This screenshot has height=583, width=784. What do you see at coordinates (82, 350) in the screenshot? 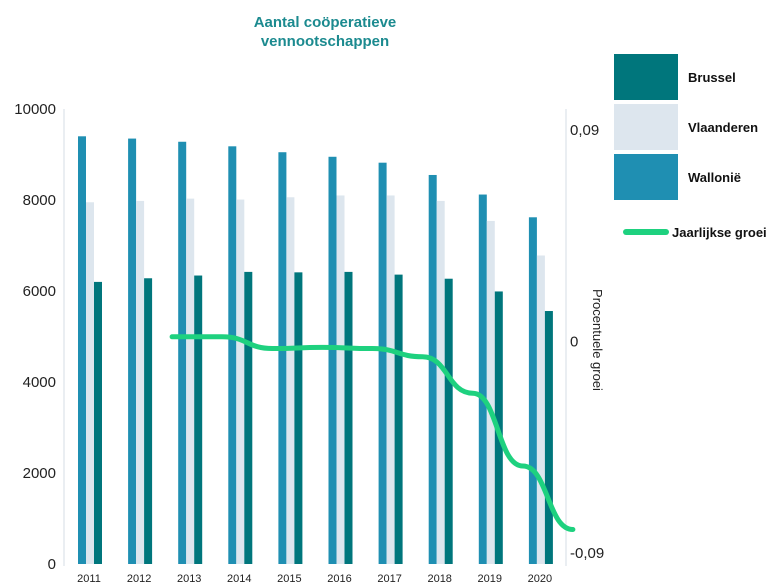
I see `bar-wallonië-2011` at bounding box center [82, 350].